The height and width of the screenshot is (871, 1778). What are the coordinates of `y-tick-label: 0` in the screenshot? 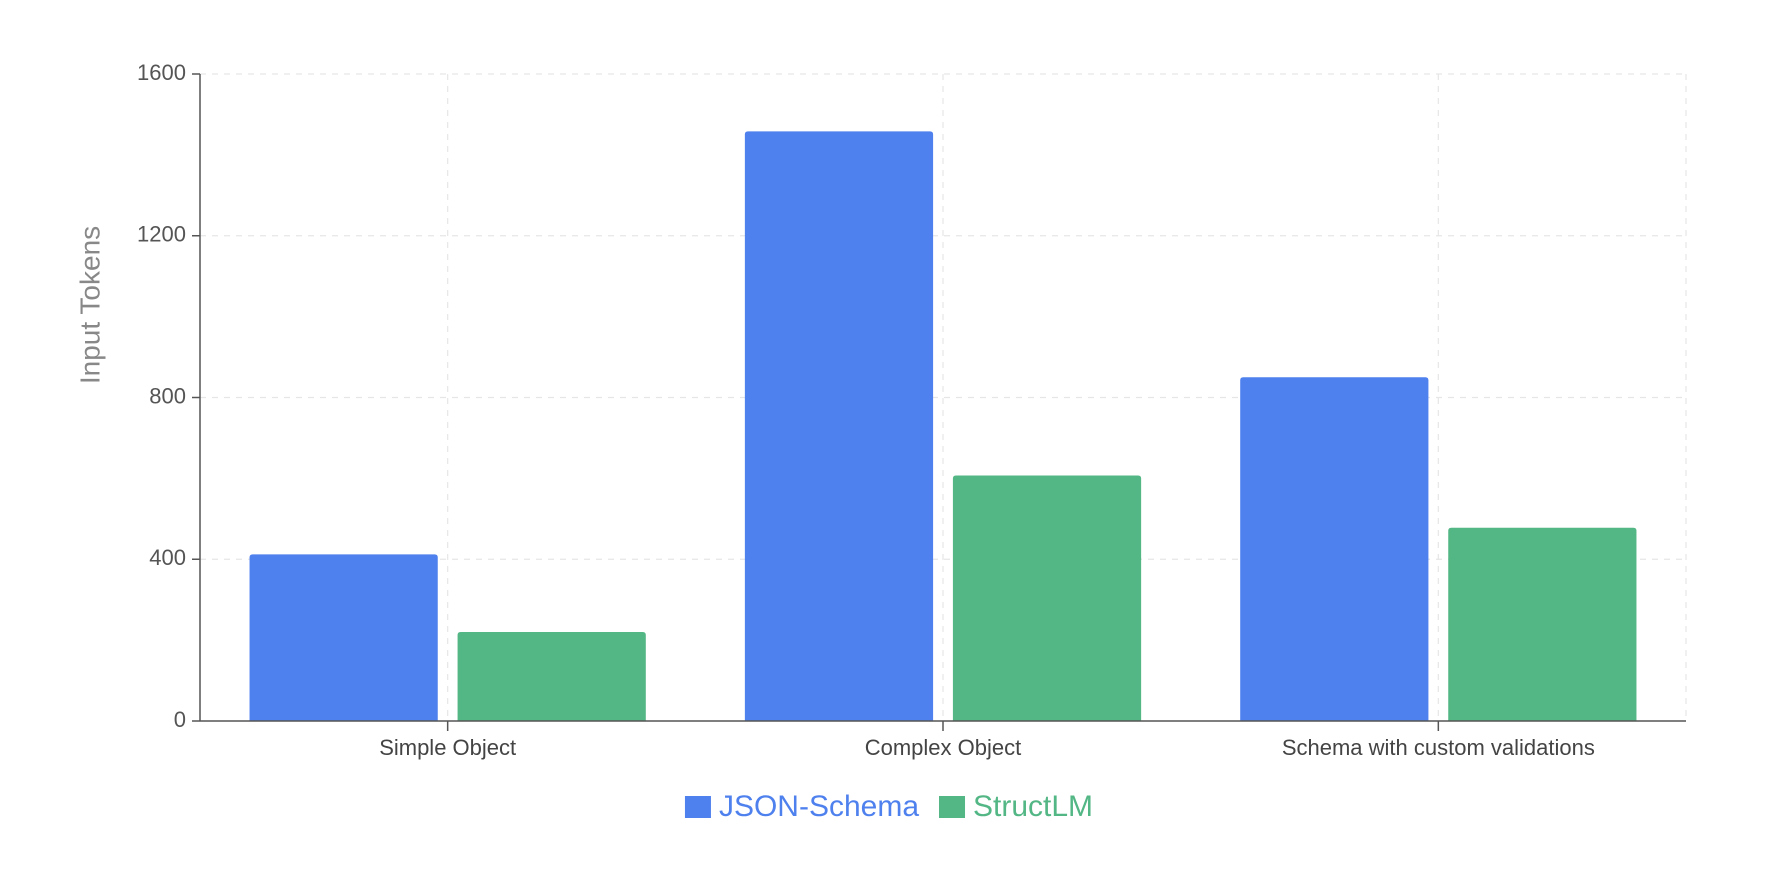 It's located at (180, 719).